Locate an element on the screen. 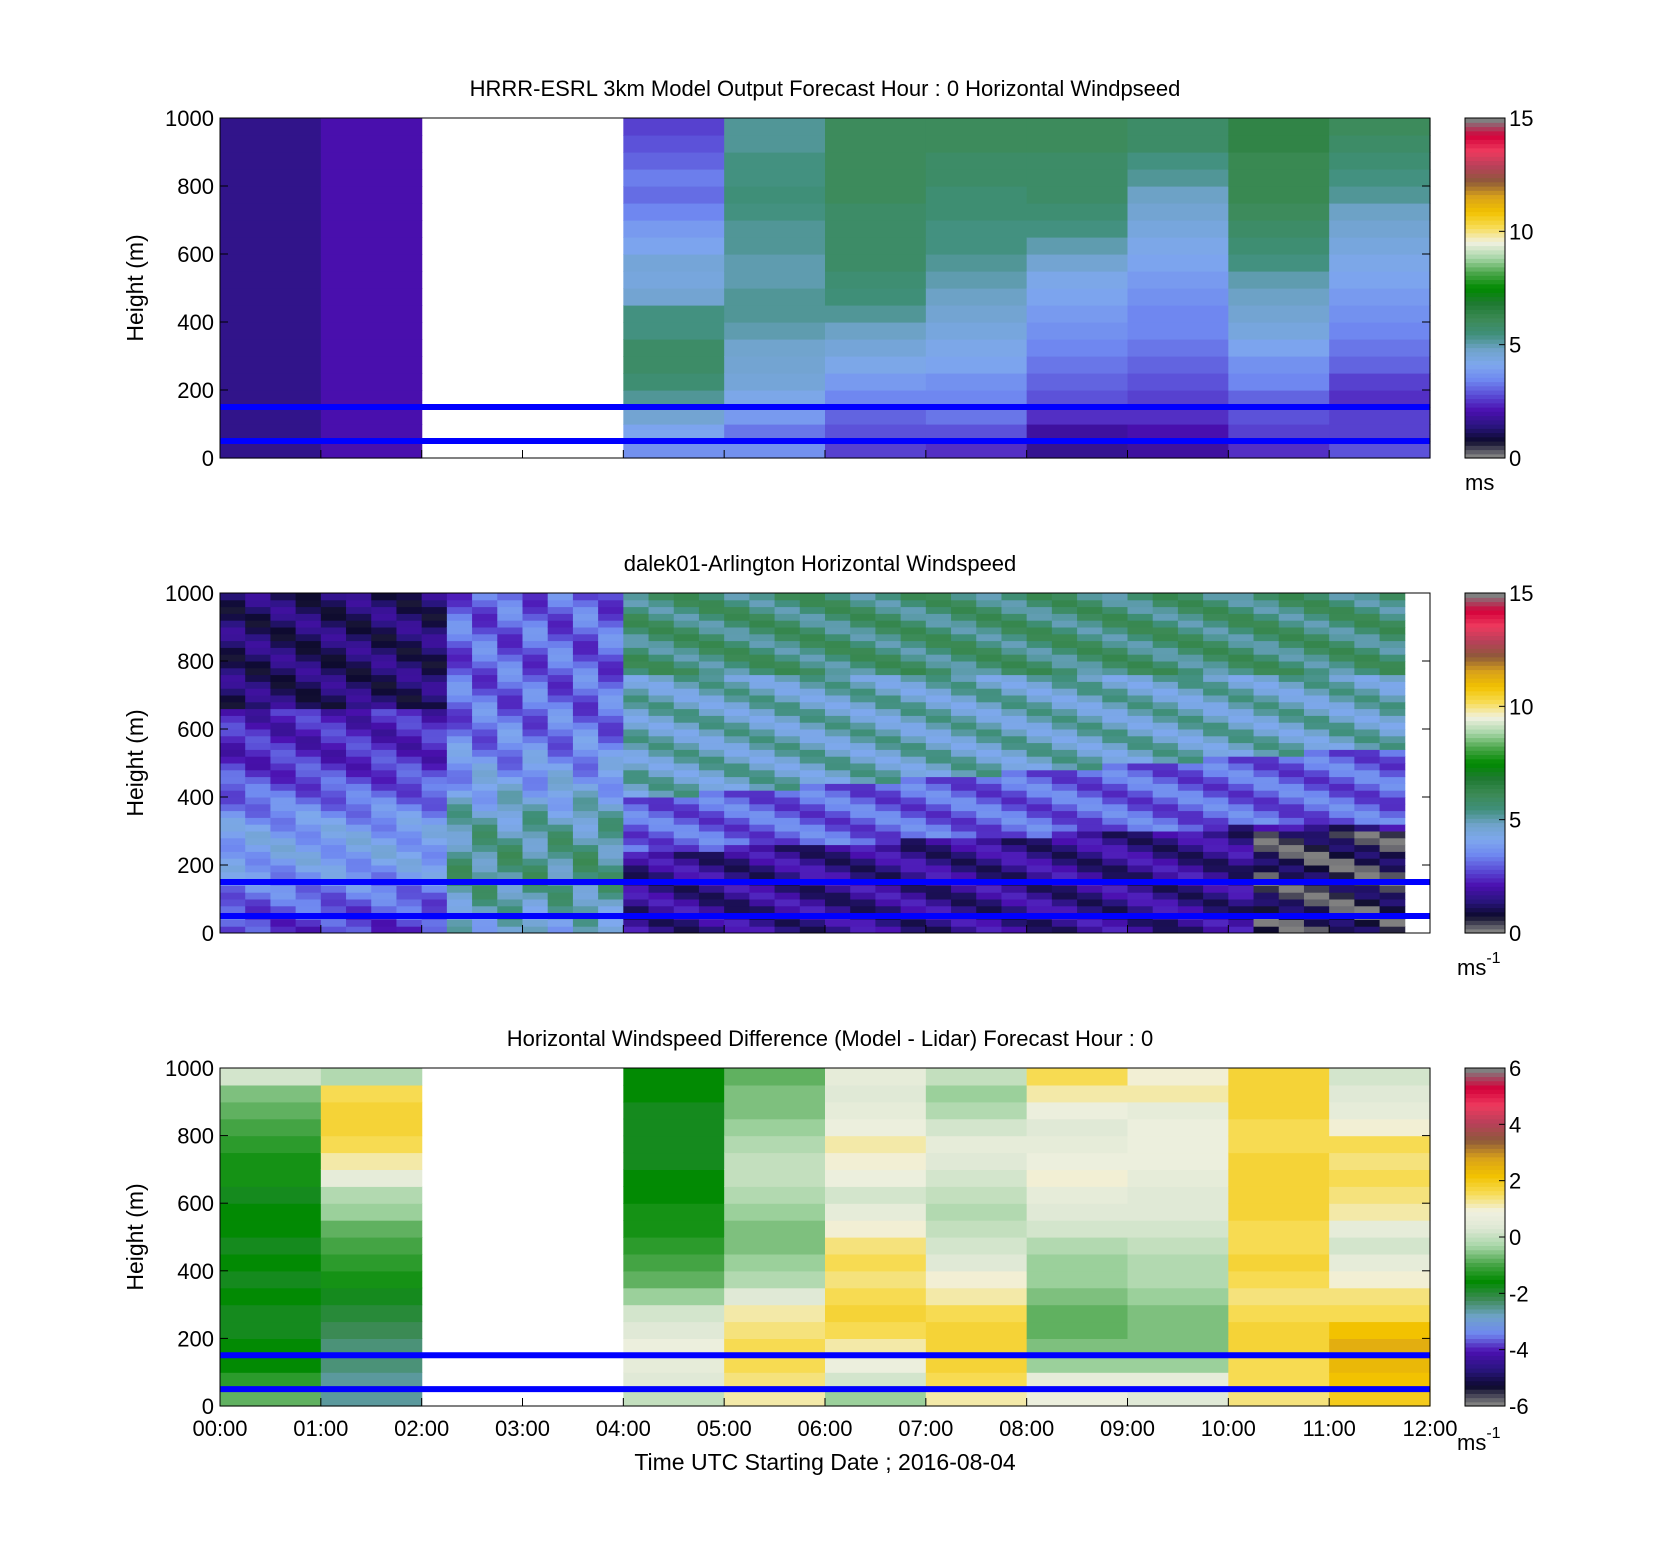 Image resolution: width=1680 pixels, height=1561 pixels. xtick-label: 10:00 is located at coordinates (1228, 1428).